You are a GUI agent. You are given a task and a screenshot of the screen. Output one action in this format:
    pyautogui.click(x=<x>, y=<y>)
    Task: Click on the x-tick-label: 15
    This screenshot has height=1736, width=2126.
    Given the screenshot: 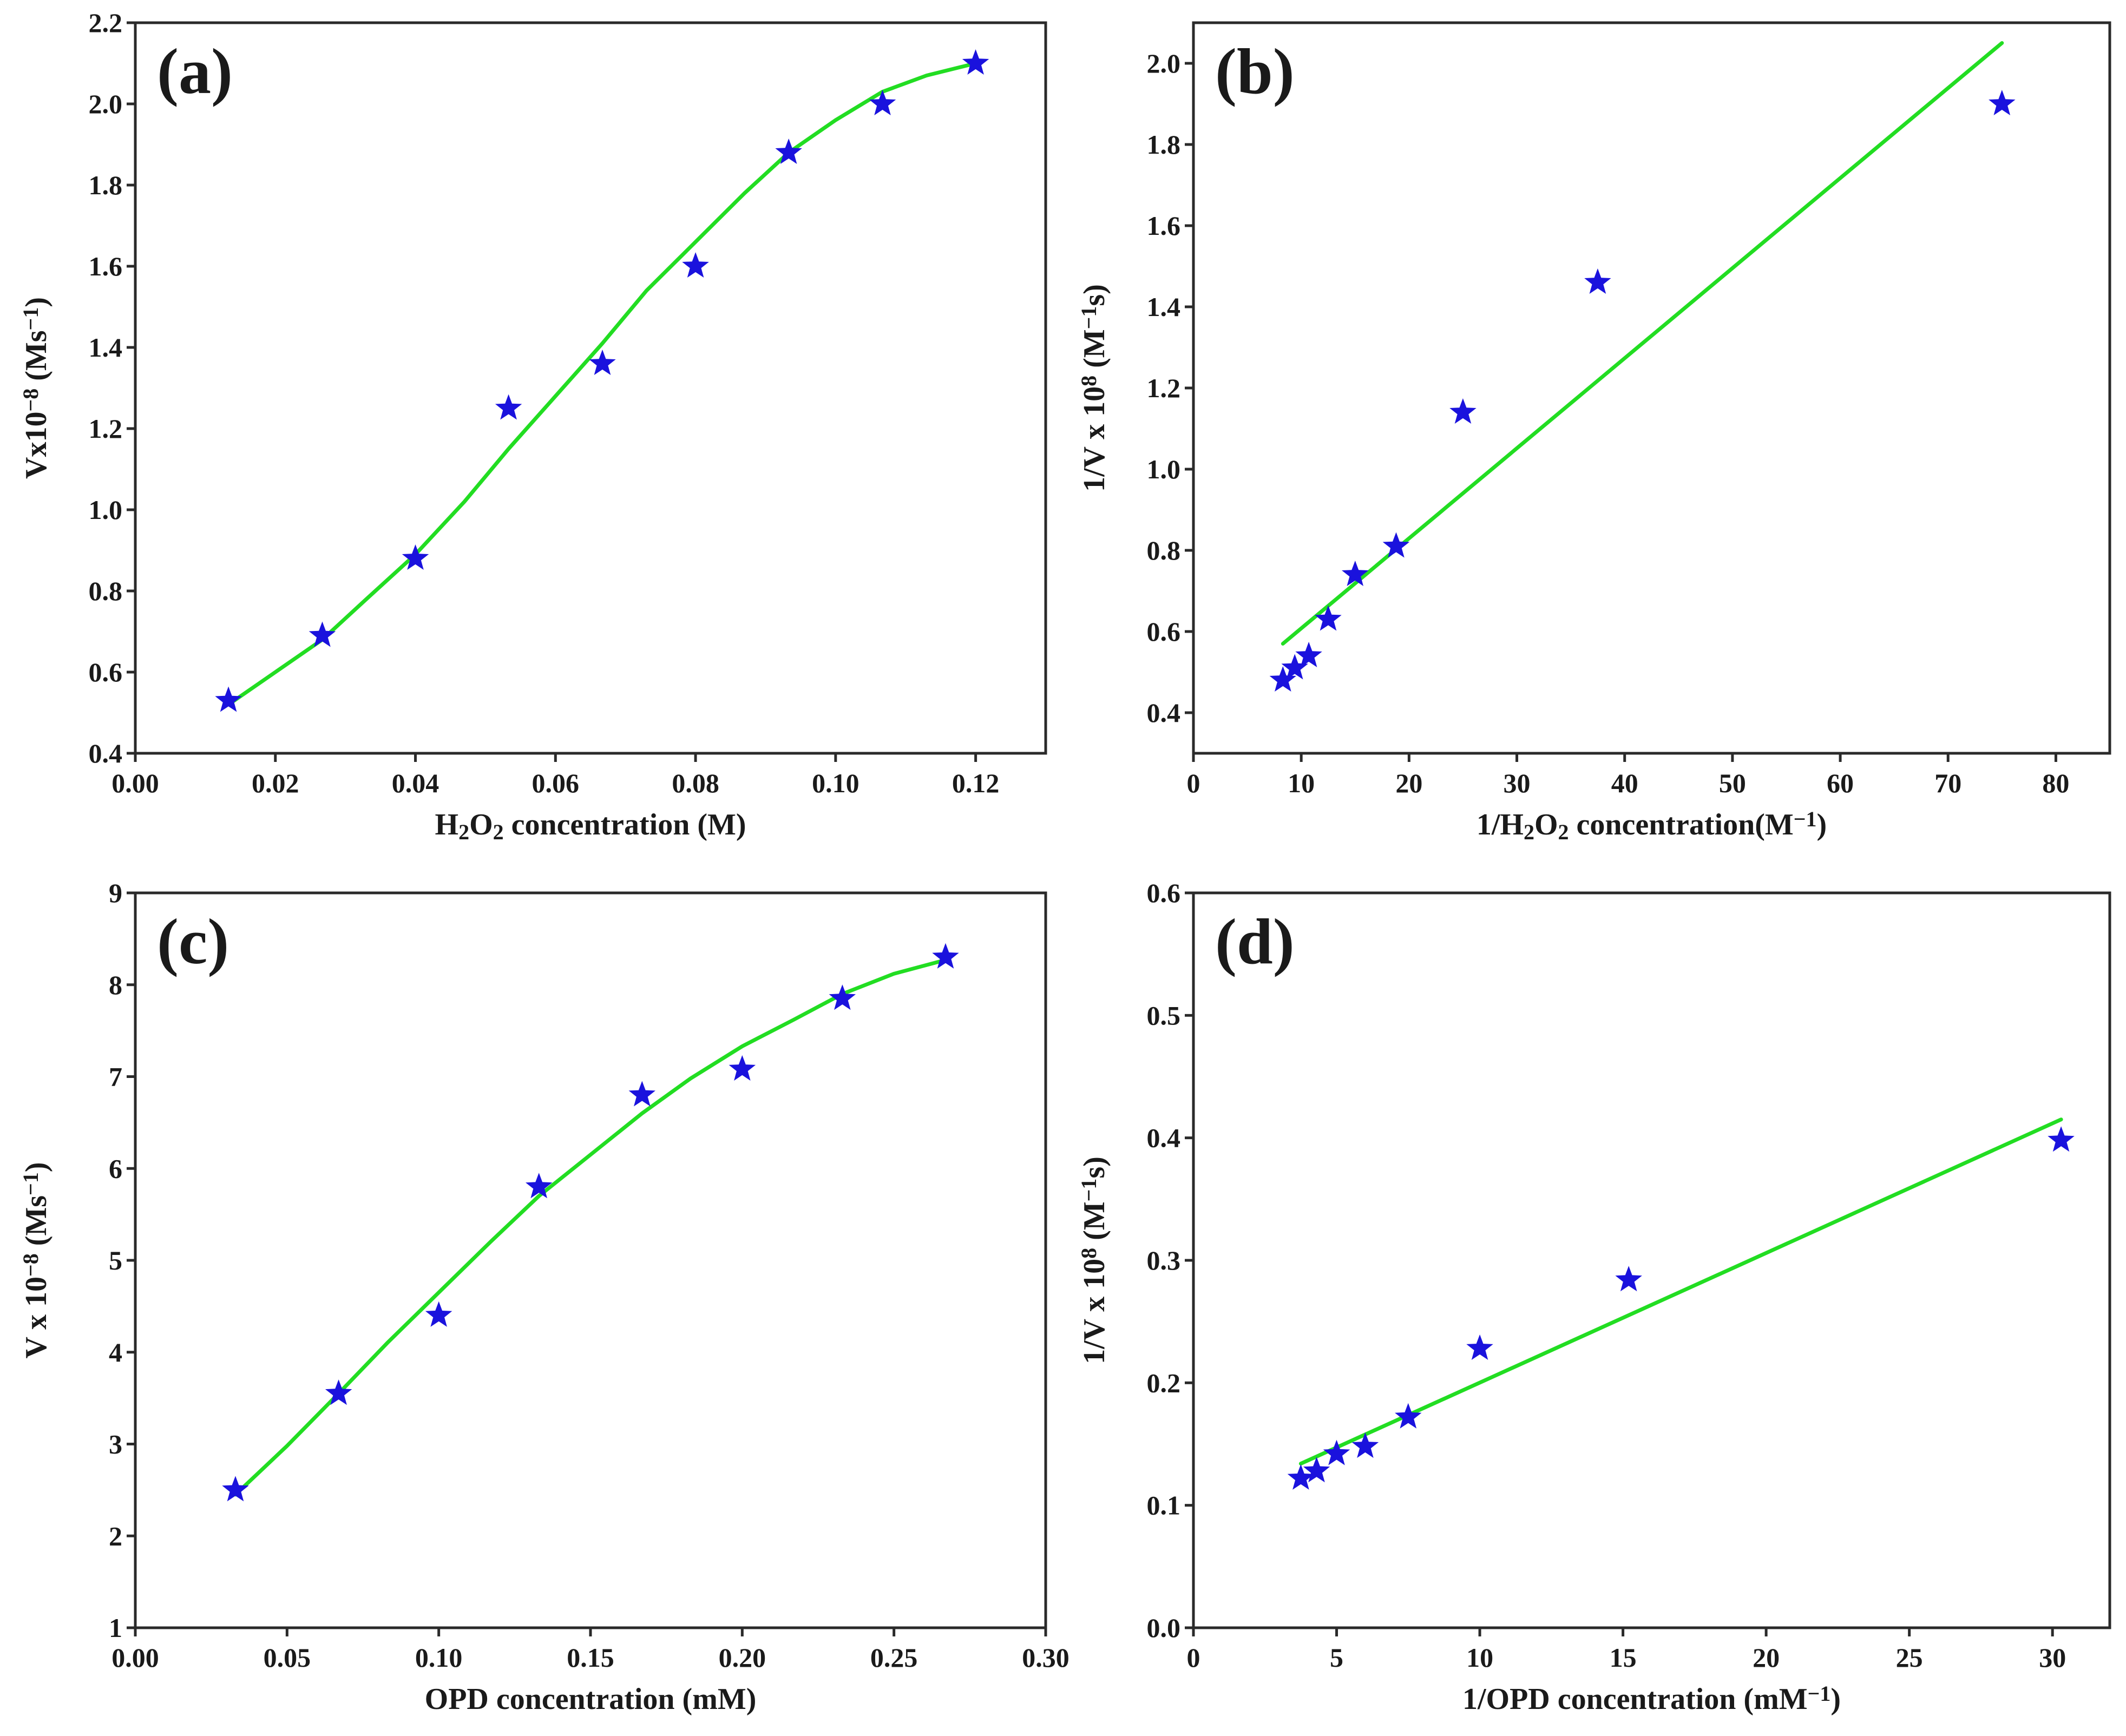 What is the action you would take?
    pyautogui.click(x=1623, y=1658)
    